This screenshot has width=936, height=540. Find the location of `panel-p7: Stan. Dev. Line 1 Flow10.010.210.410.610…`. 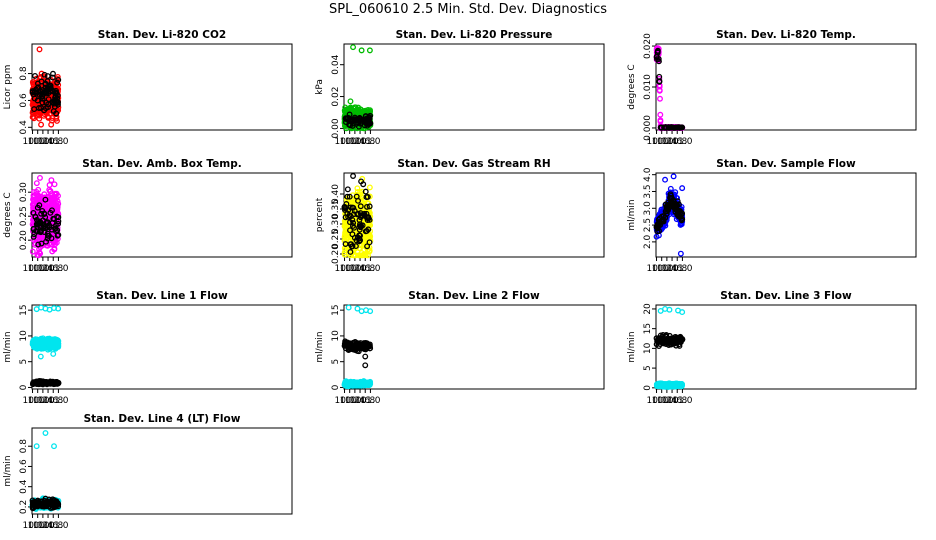

panel-p7: Stan. Dev. Line 1 Flow10.010.210.410.610… is located at coordinates (148, 348).